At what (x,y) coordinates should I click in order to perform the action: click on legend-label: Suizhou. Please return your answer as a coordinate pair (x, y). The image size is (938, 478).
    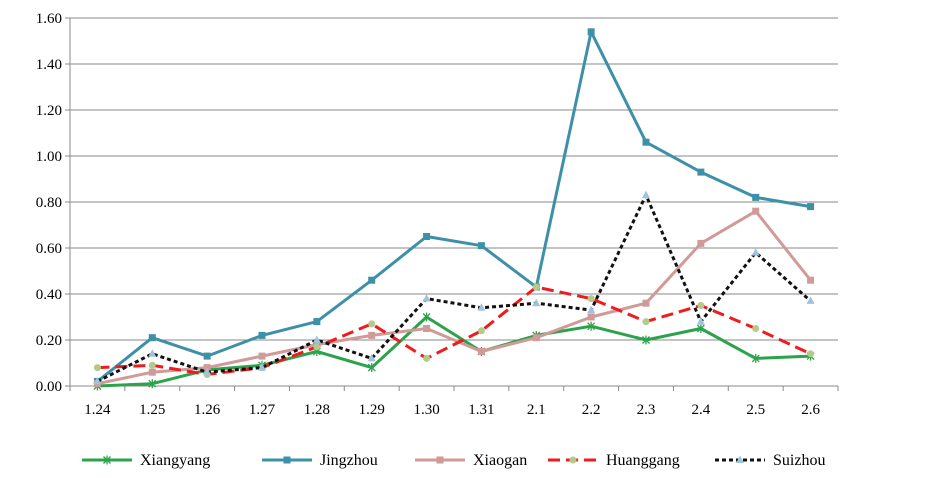
    Looking at the image, I should click on (799, 460).